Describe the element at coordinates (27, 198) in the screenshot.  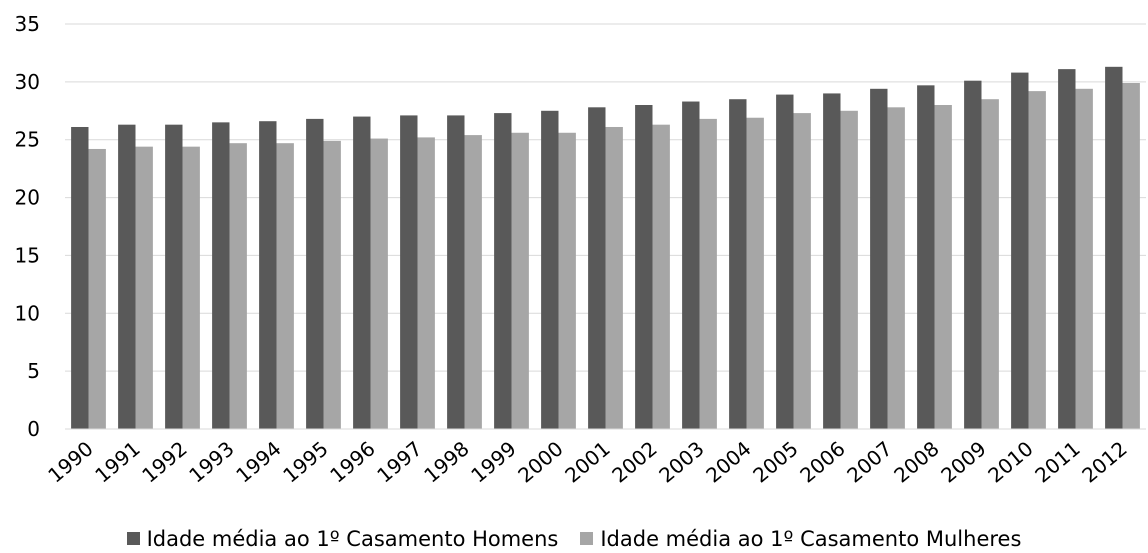
I see `y-tick-label: 20` at that location.